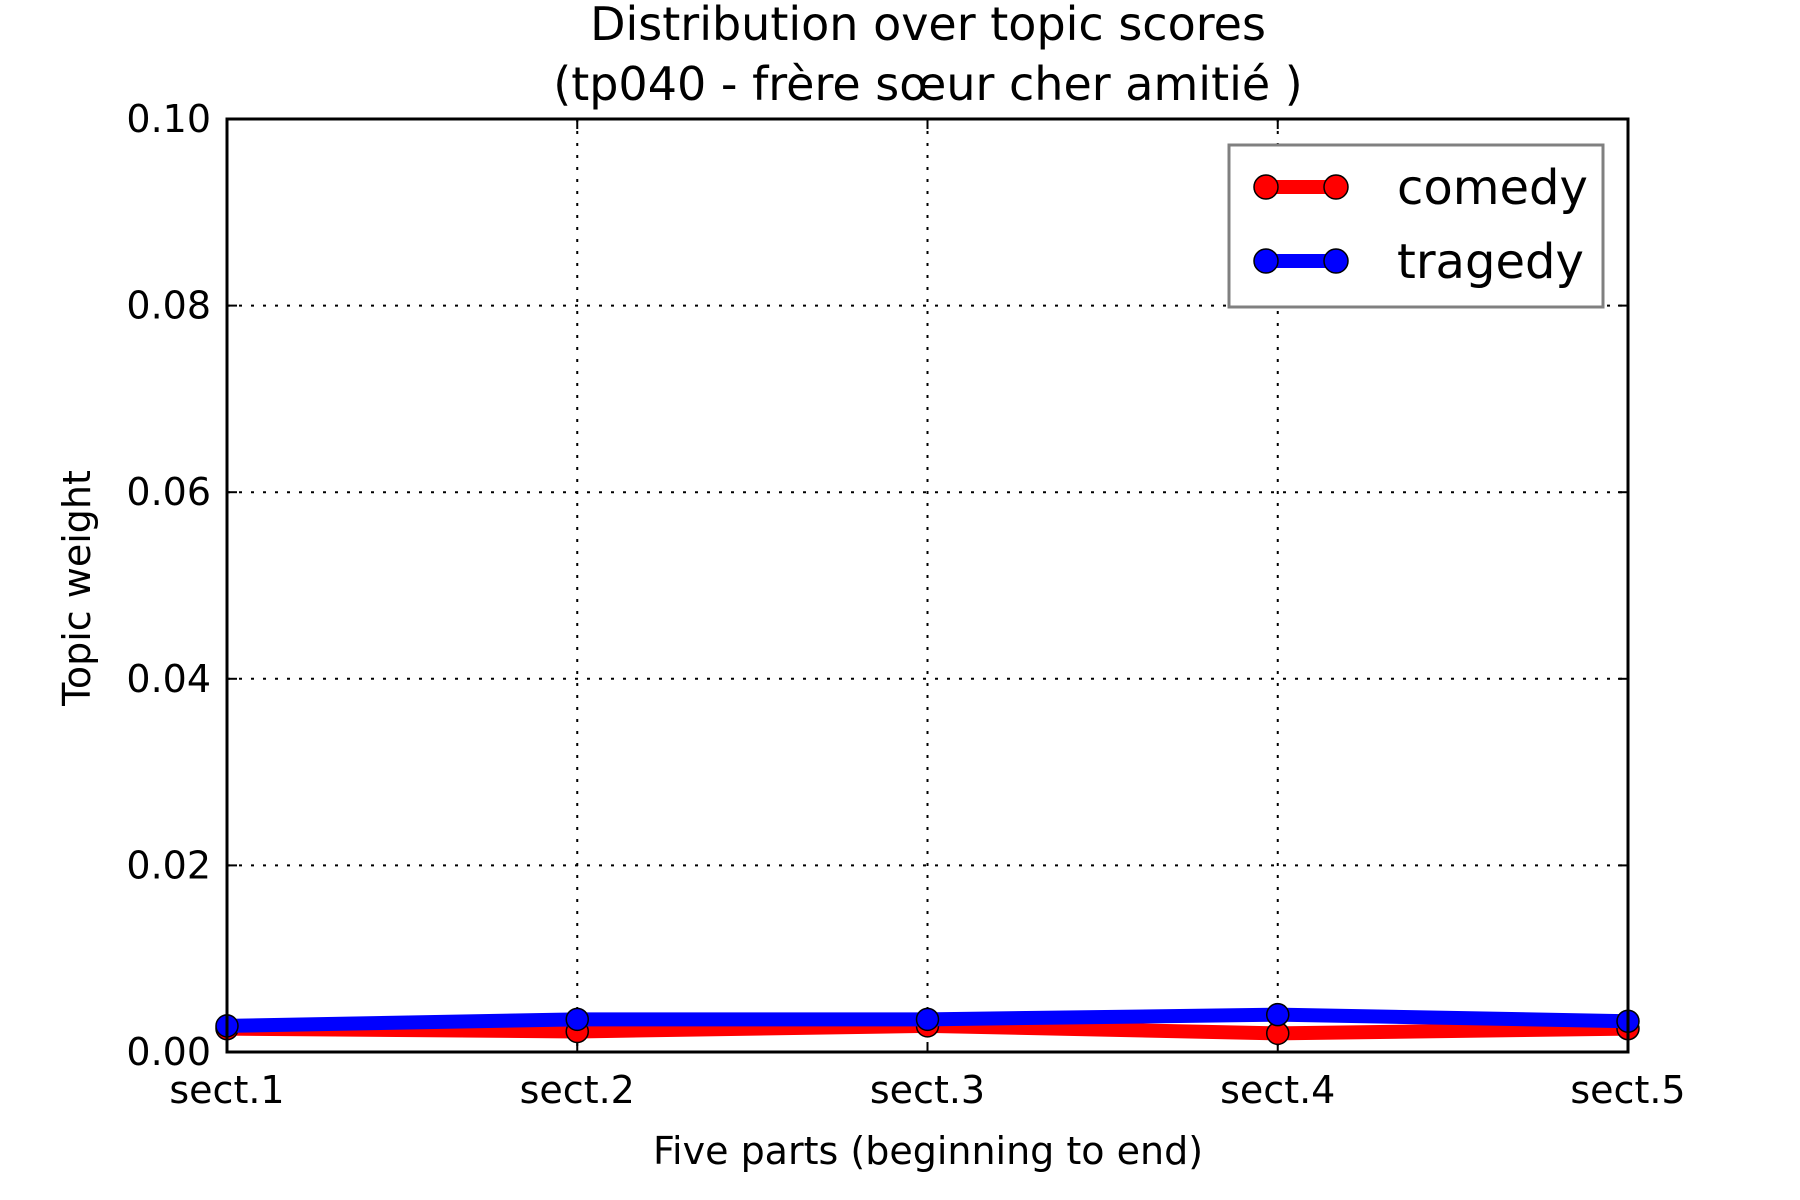 The height and width of the screenshot is (1200, 1800). Describe the element at coordinates (928, 84) in the screenshot. I see `chart-title-line2: (tp040 - frère sœur cher amitié )` at that location.